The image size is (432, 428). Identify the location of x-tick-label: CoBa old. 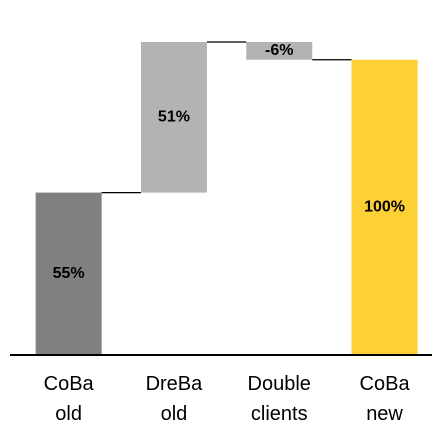
(68, 399).